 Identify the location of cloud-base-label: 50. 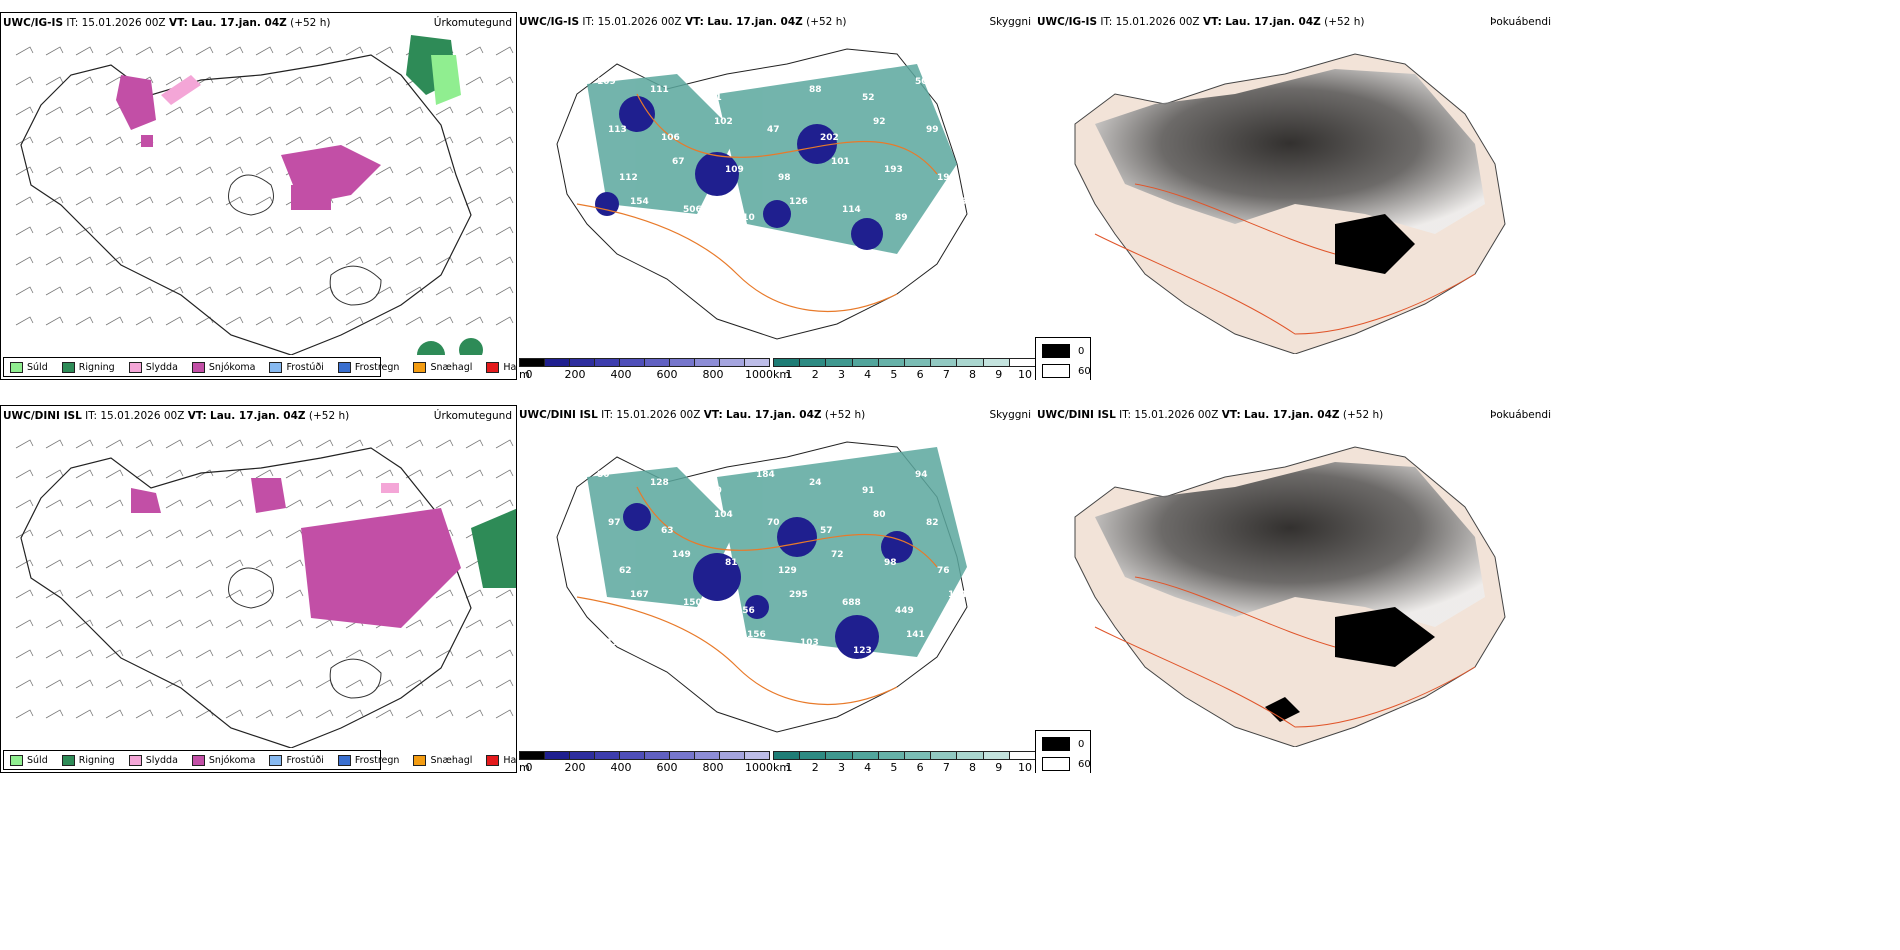
(921, 82).